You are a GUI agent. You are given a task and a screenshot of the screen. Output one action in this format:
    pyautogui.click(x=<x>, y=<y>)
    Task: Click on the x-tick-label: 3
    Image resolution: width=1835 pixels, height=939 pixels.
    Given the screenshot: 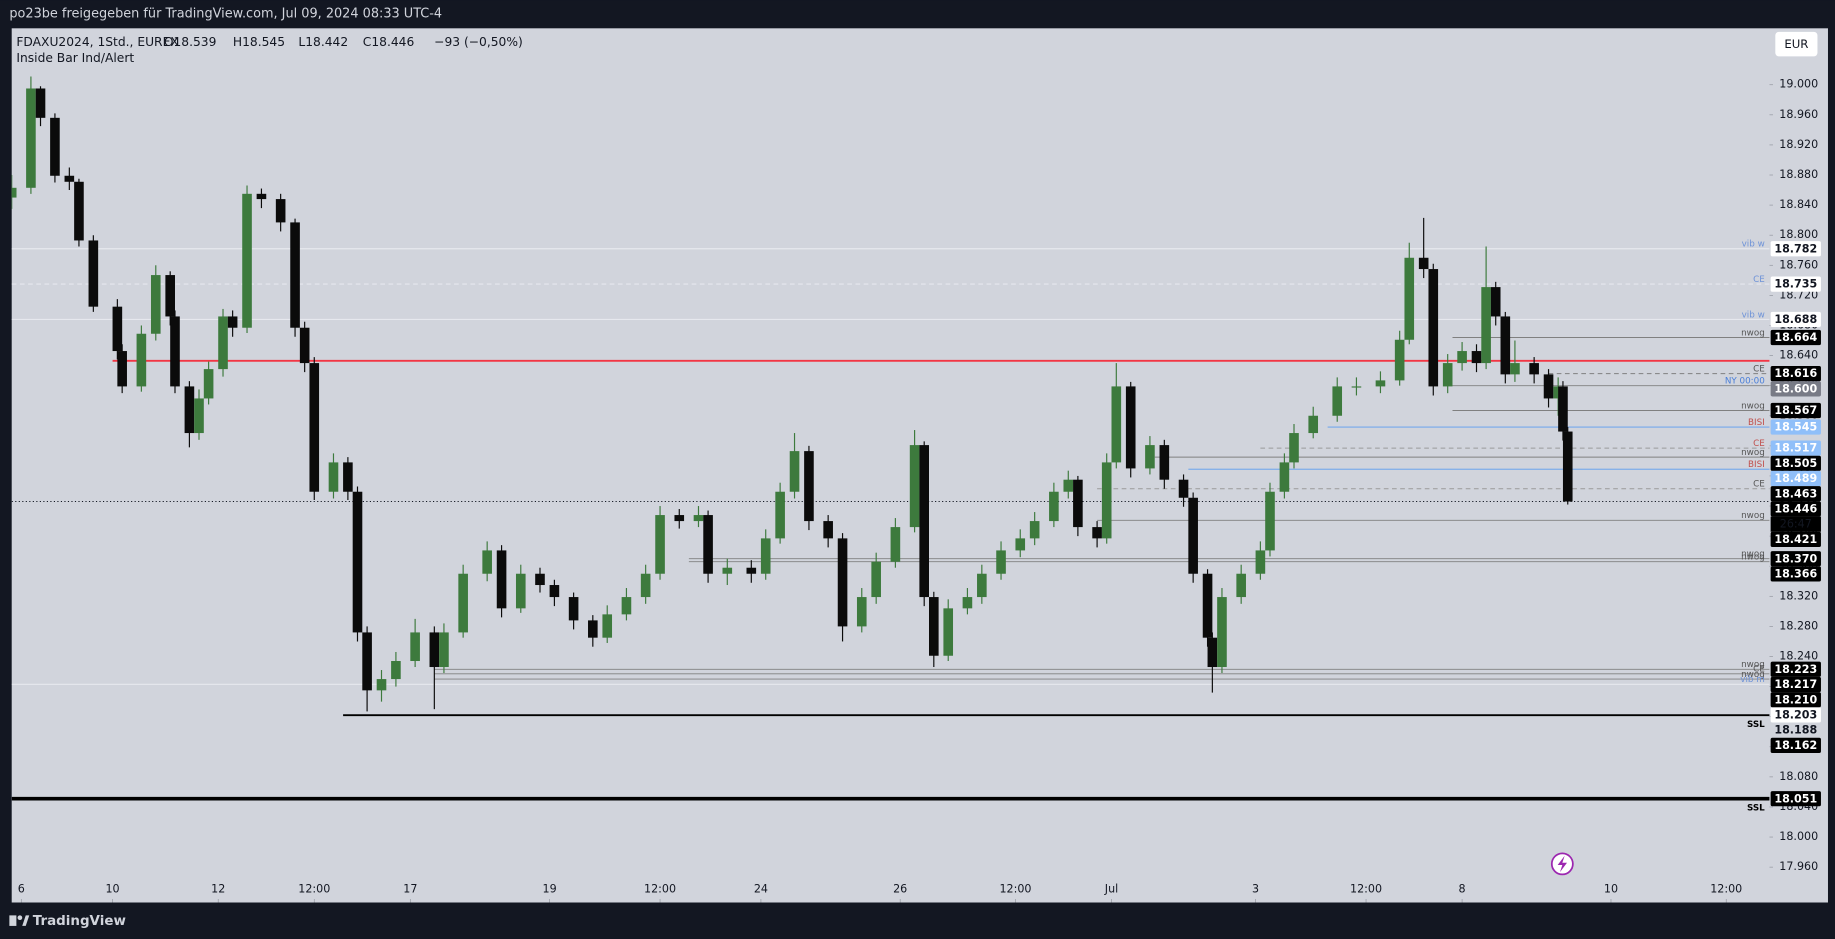 What is the action you would take?
    pyautogui.click(x=1255, y=889)
    